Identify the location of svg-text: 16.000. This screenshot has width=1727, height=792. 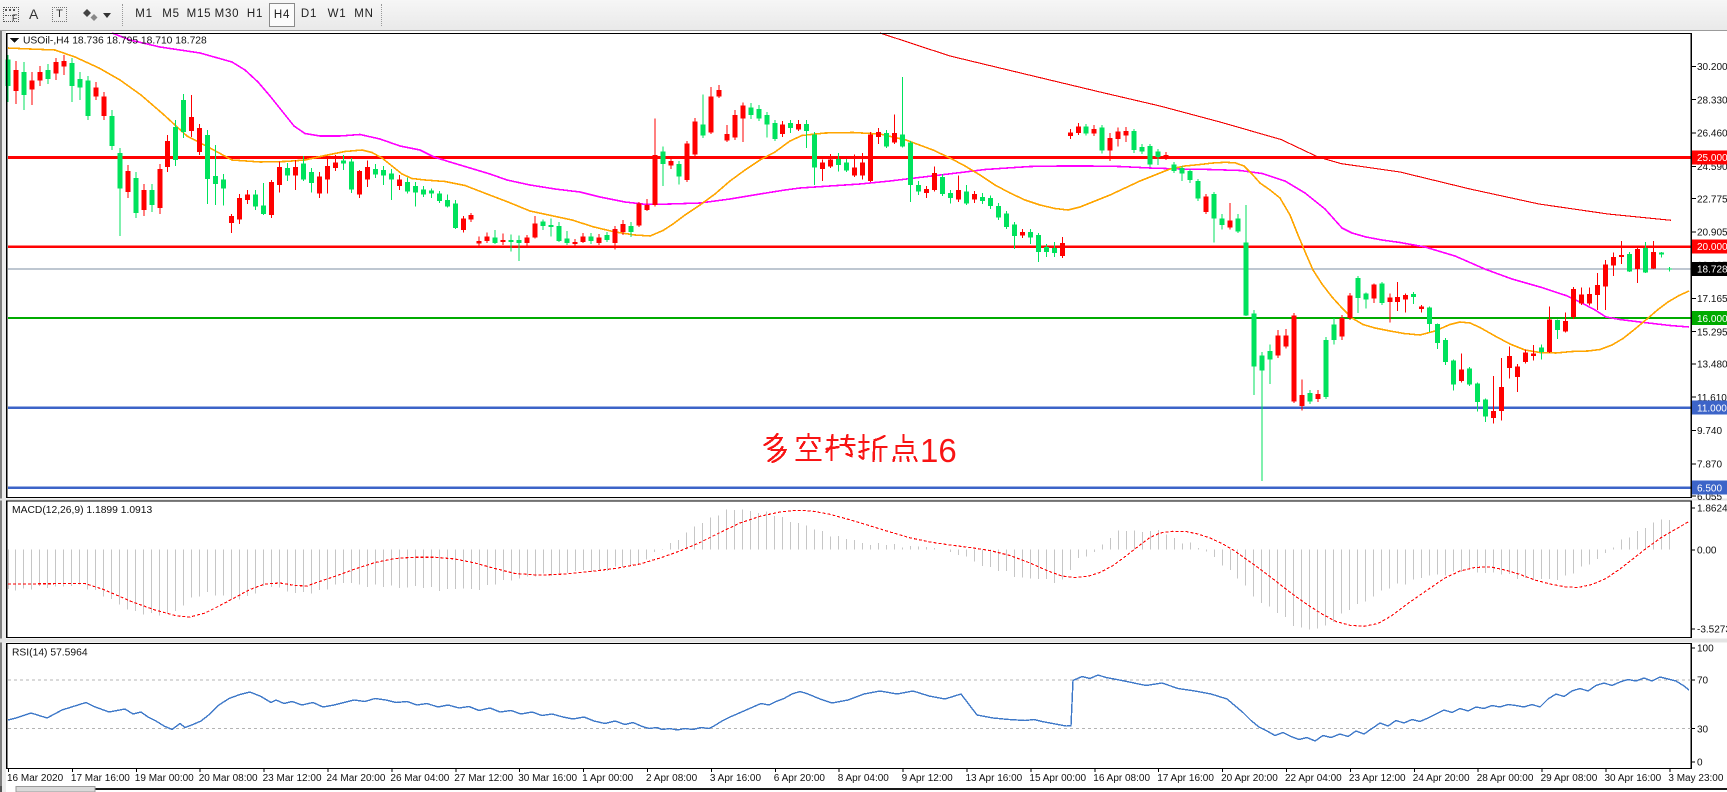
(1712, 319).